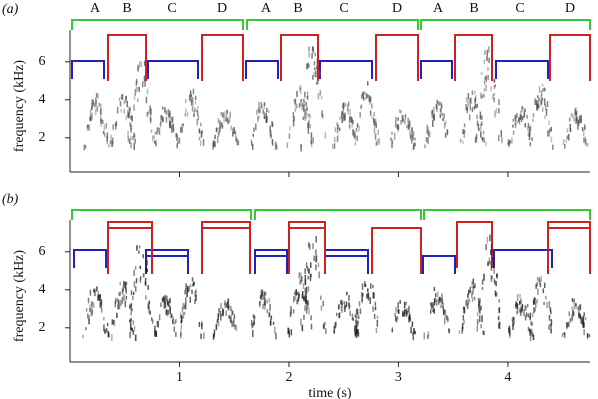 Image resolution: width=598 pixels, height=399 pixels. Describe the element at coordinates (297, 8) in the screenshot. I see `segment-label: B` at that location.